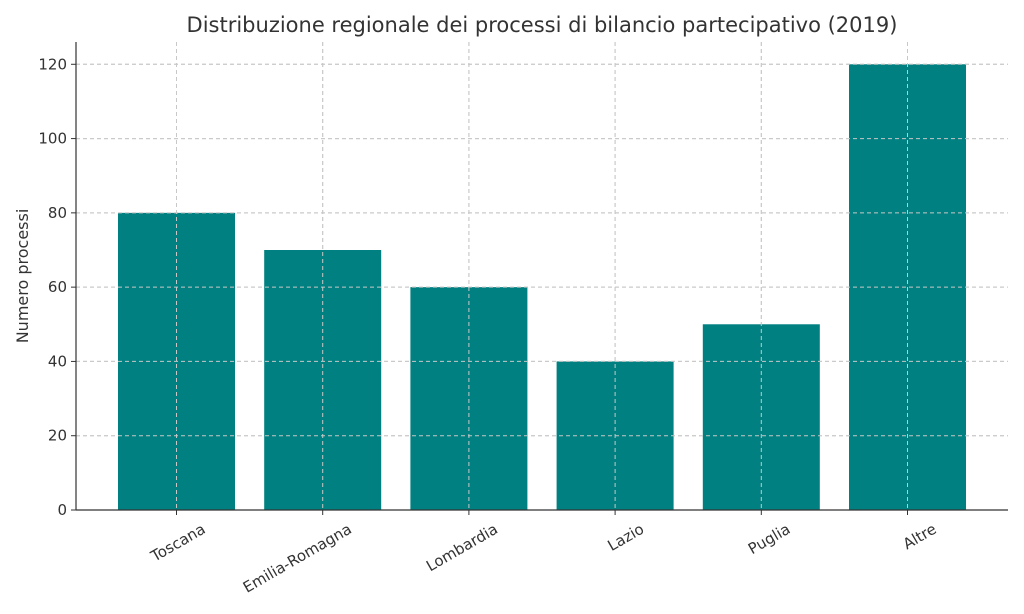  Describe the element at coordinates (22, 276) in the screenshot. I see `y-axis-title: Numero processi` at that location.